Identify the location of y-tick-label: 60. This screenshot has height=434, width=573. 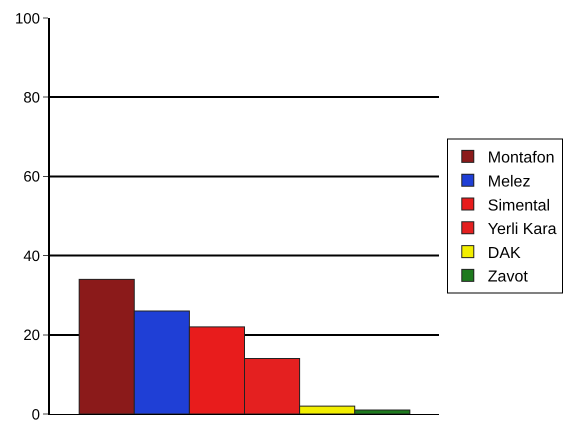
(31, 177).